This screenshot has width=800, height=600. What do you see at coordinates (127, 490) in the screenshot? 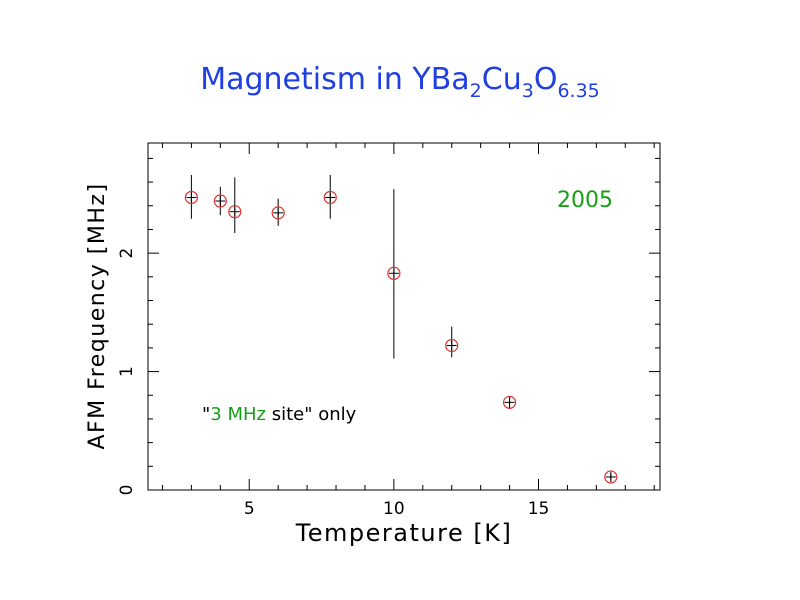
I see `y-tick-label: 0` at bounding box center [127, 490].